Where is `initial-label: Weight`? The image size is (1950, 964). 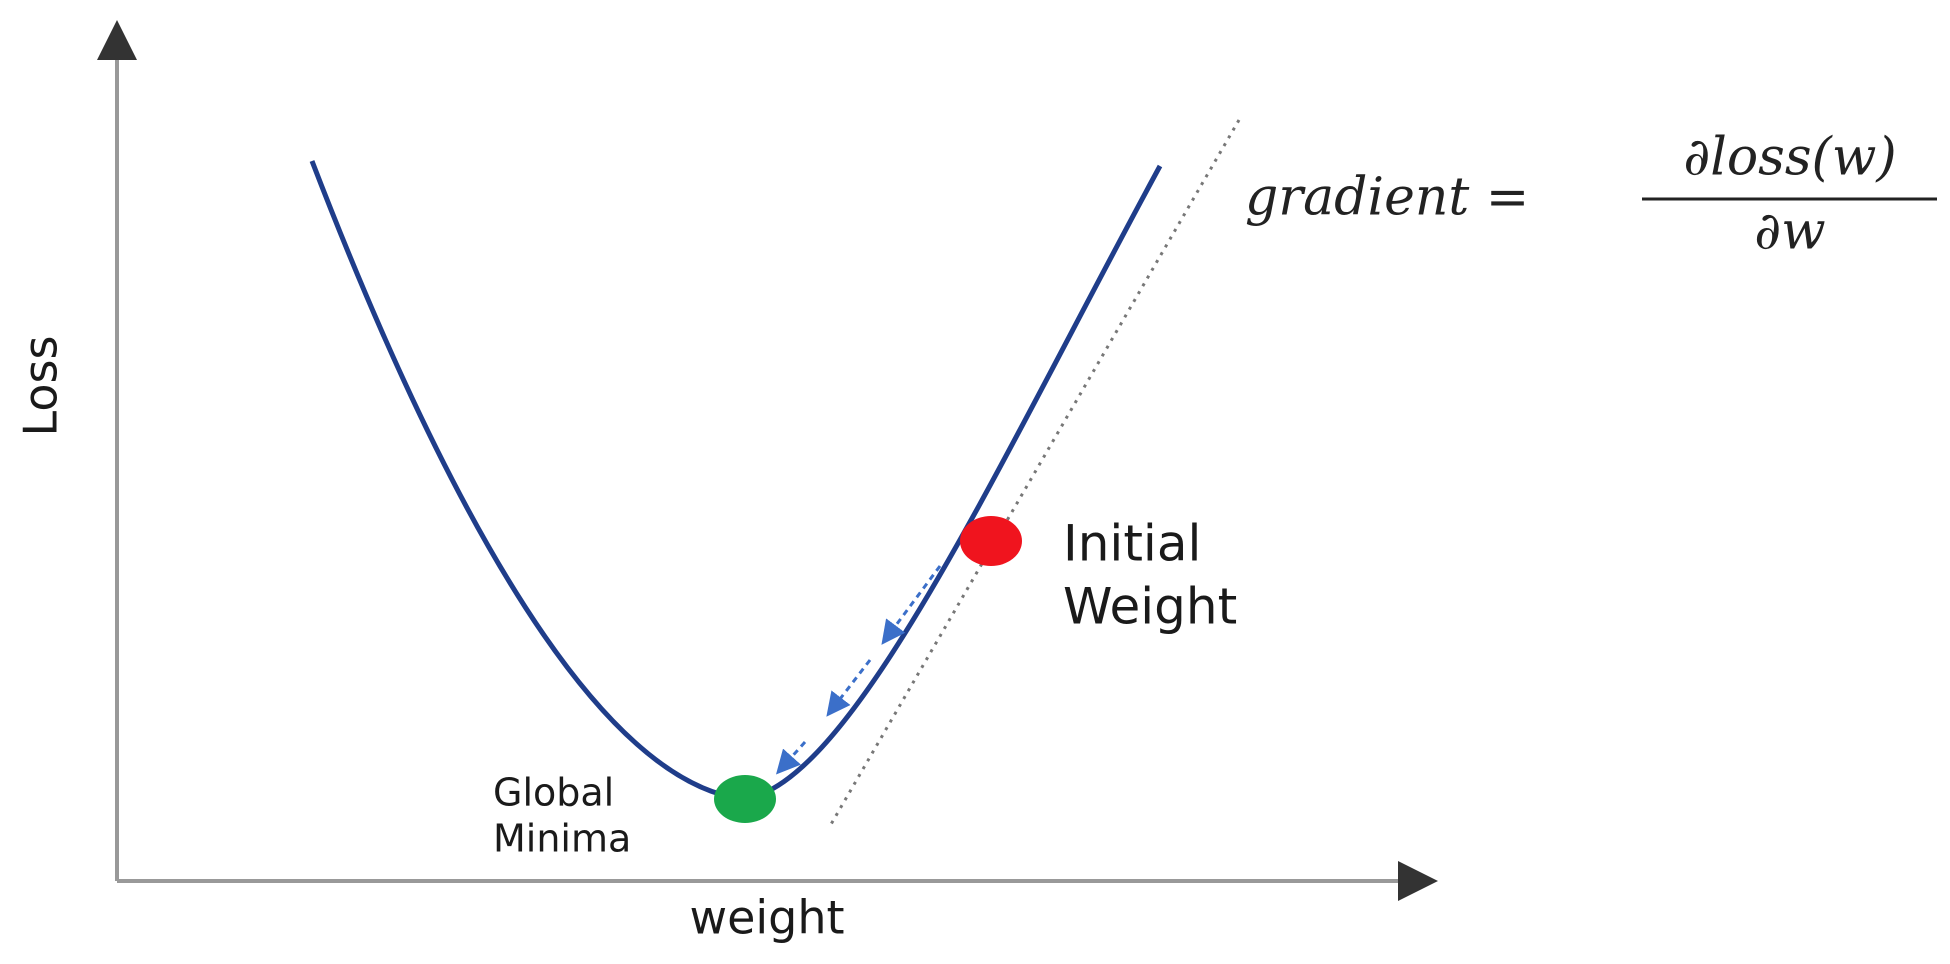 initial-label: Weight is located at coordinates (1150, 607).